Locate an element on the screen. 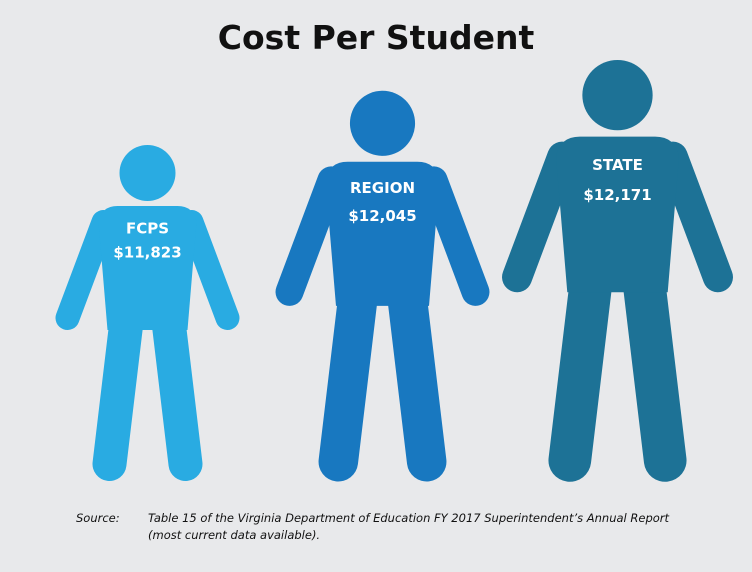 The width and height of the screenshot is (752, 572). value-label: $11,823 is located at coordinates (147, 253).